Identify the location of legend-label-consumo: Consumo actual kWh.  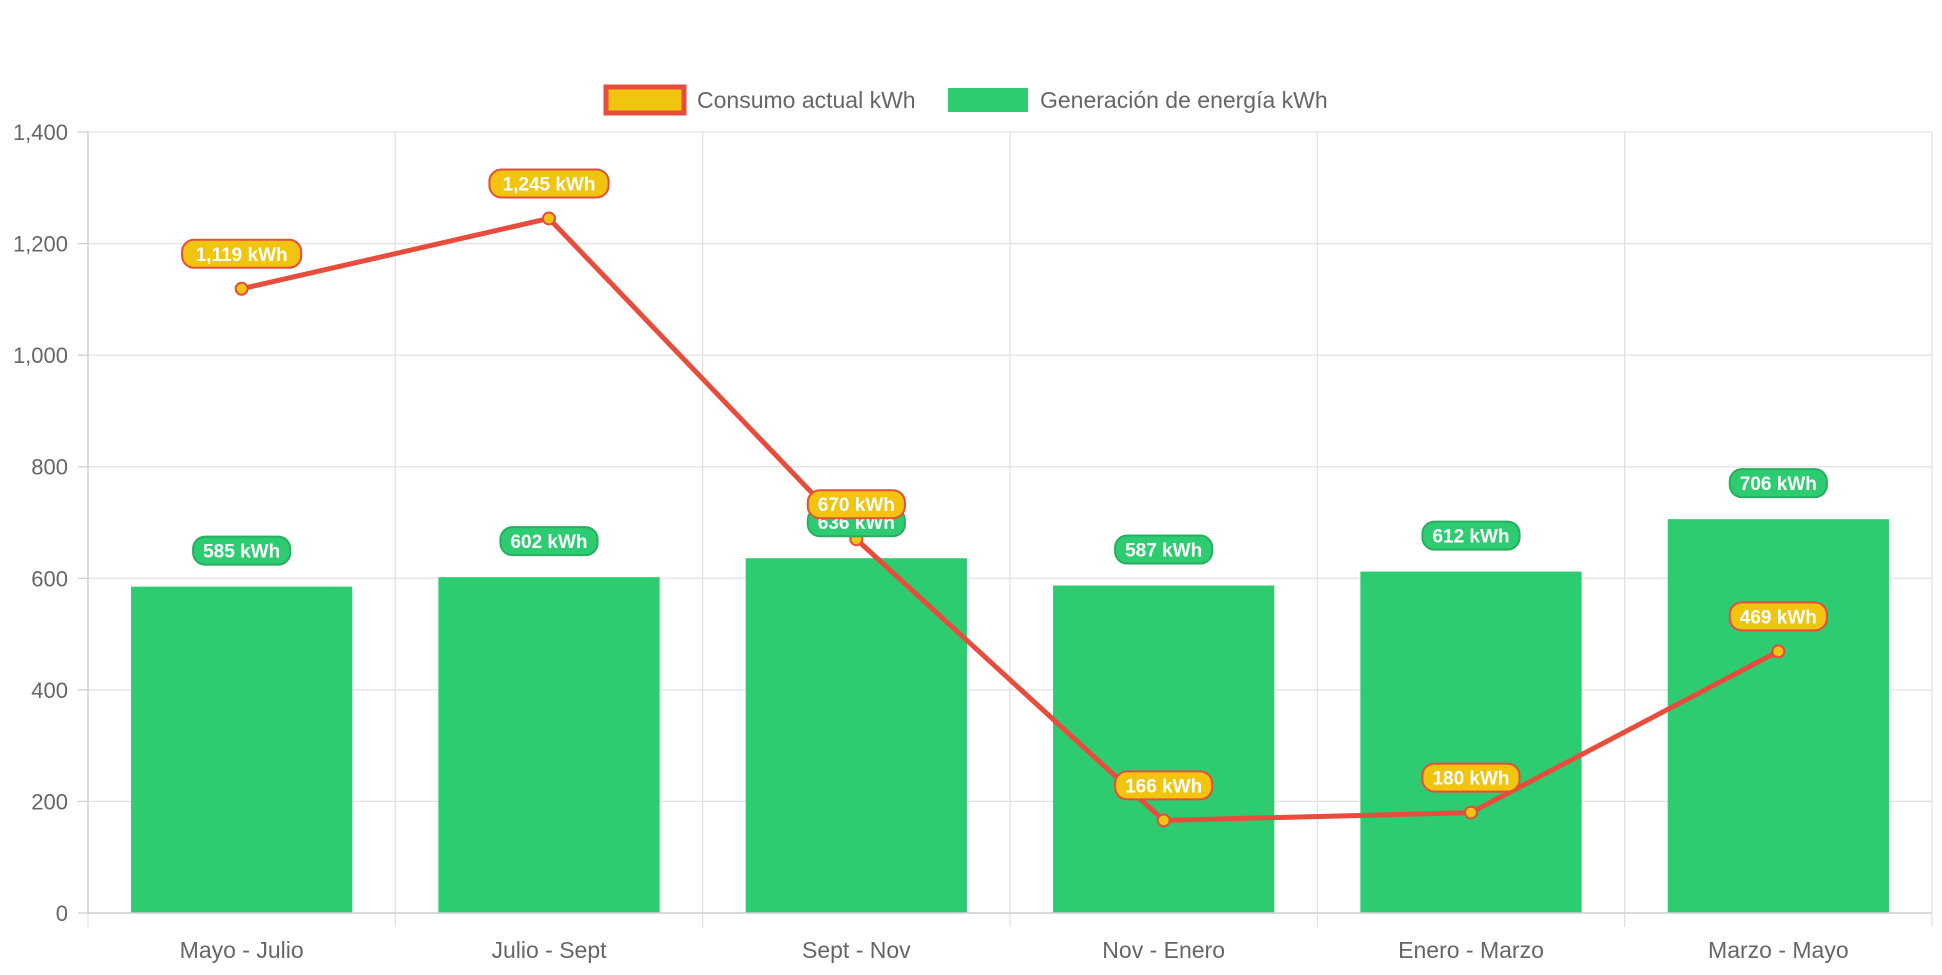
(806, 100).